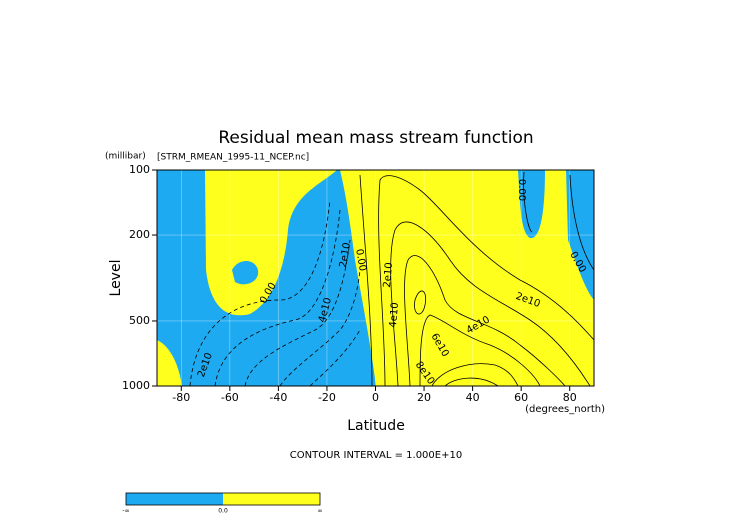 The image size is (752, 532). What do you see at coordinates (233, 158) in the screenshot?
I see `subtitle: [STRM_RMEAN_1995-11_NCEP.nc]` at bounding box center [233, 158].